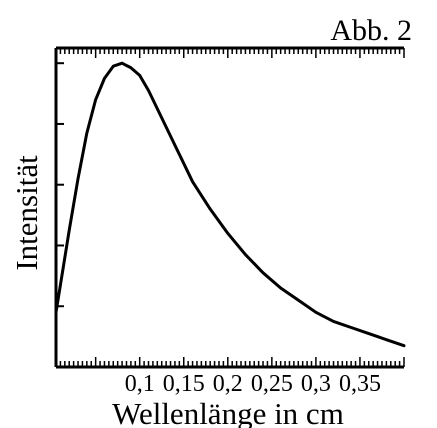  What do you see at coordinates (360, 384) in the screenshot?
I see `x-tick-label: 0,35` at bounding box center [360, 384].